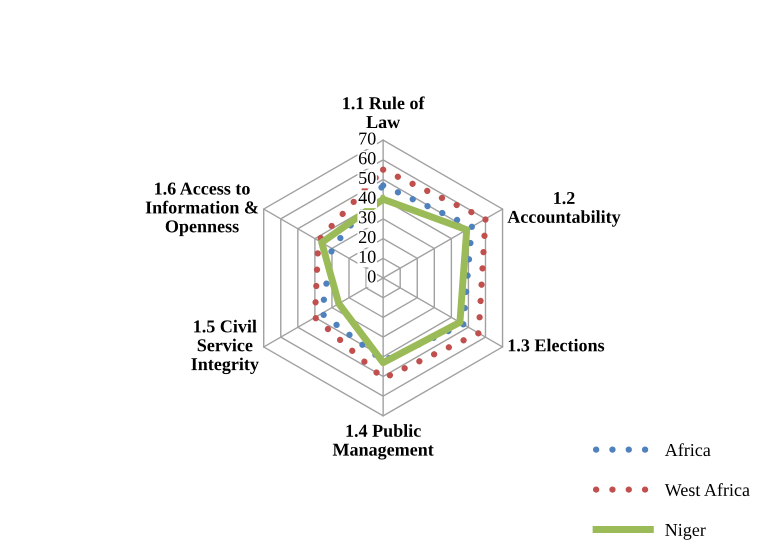 The image size is (774, 556). What do you see at coordinates (687, 449) in the screenshot?
I see `legend-label: Africa` at bounding box center [687, 449].